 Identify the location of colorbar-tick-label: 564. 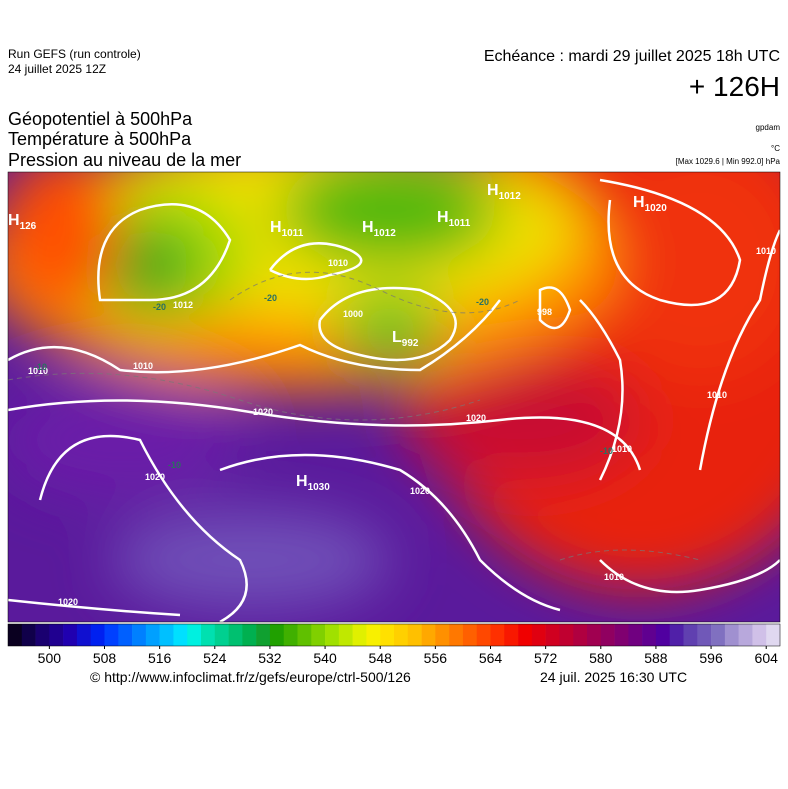
(491, 658).